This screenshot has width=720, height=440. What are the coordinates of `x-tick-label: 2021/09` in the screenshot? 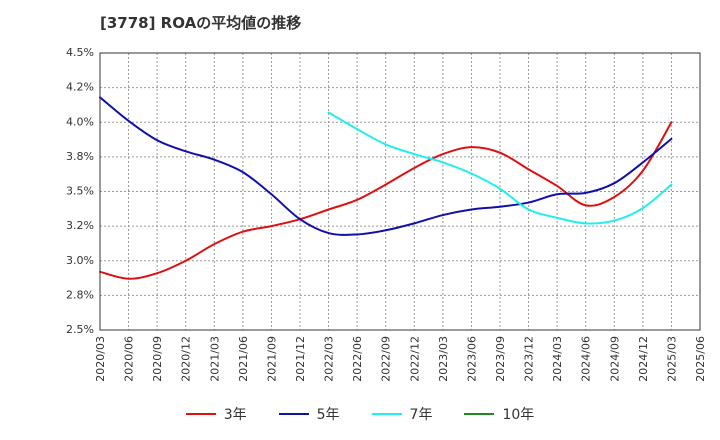 It's located at (271, 359).